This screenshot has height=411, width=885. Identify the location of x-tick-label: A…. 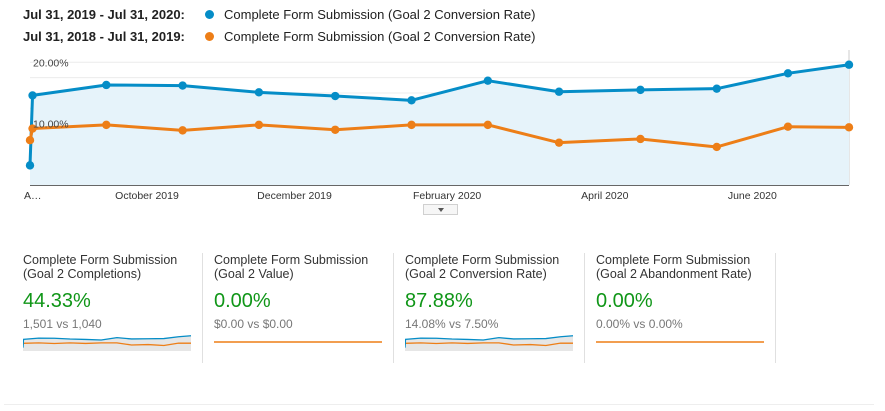
(33, 196).